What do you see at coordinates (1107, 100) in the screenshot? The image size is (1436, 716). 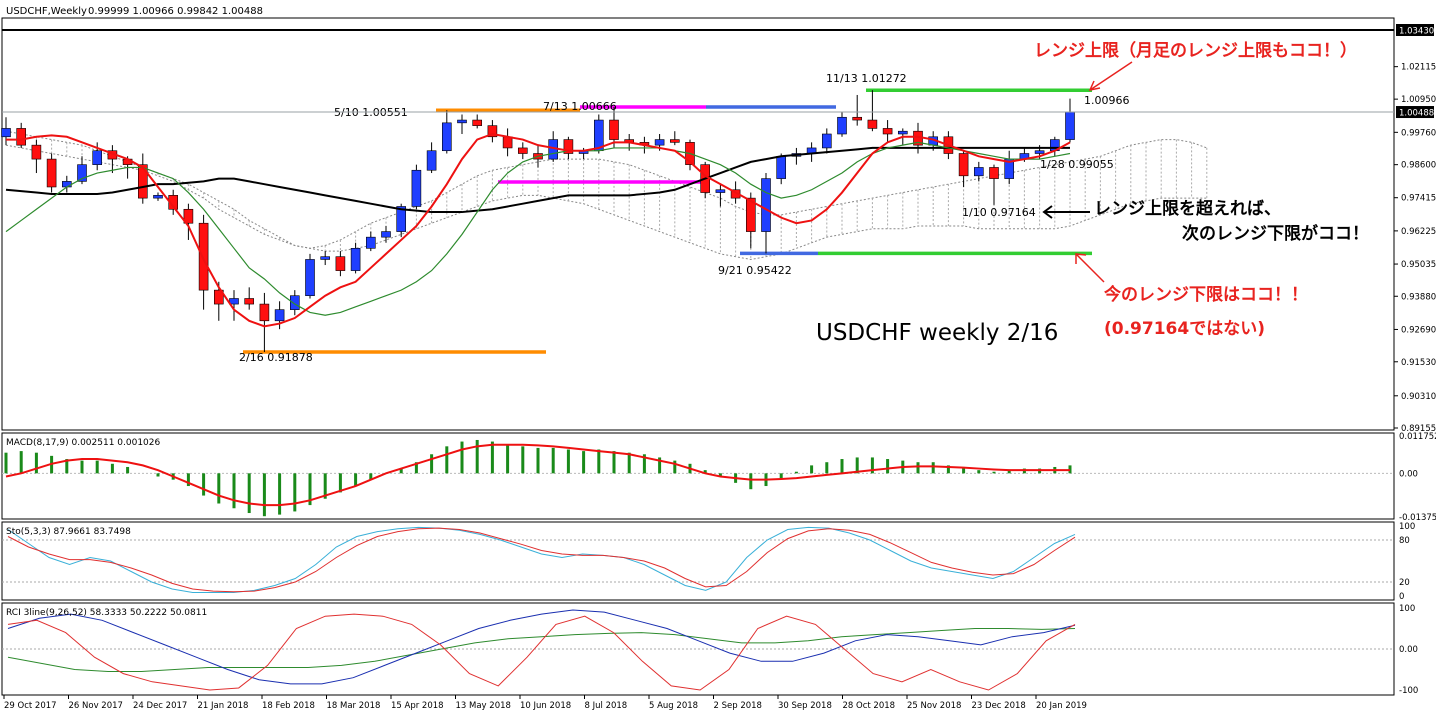 I see `price-annotation: 1.00966` at bounding box center [1107, 100].